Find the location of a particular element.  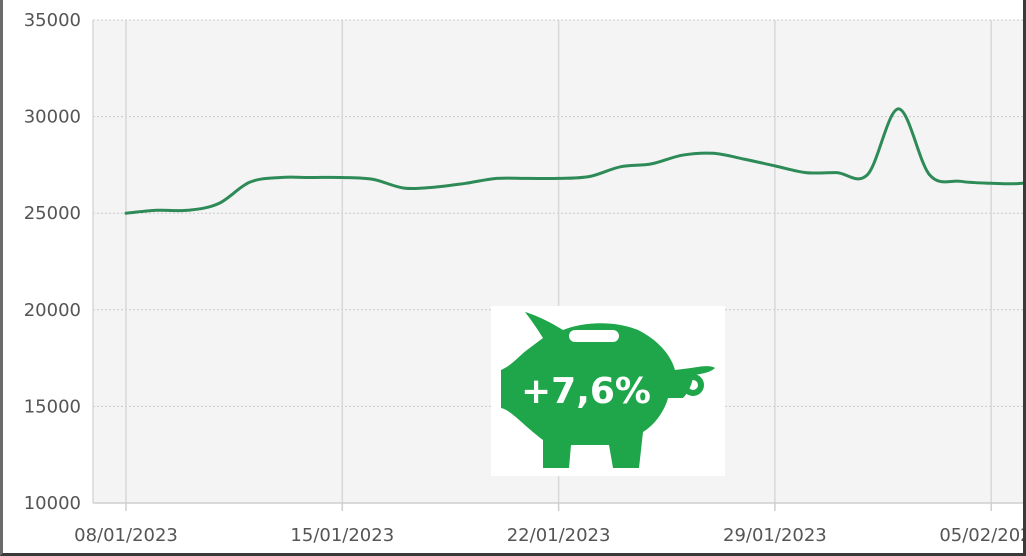

badge-percent-text: +7,6% is located at coordinates (586, 391).